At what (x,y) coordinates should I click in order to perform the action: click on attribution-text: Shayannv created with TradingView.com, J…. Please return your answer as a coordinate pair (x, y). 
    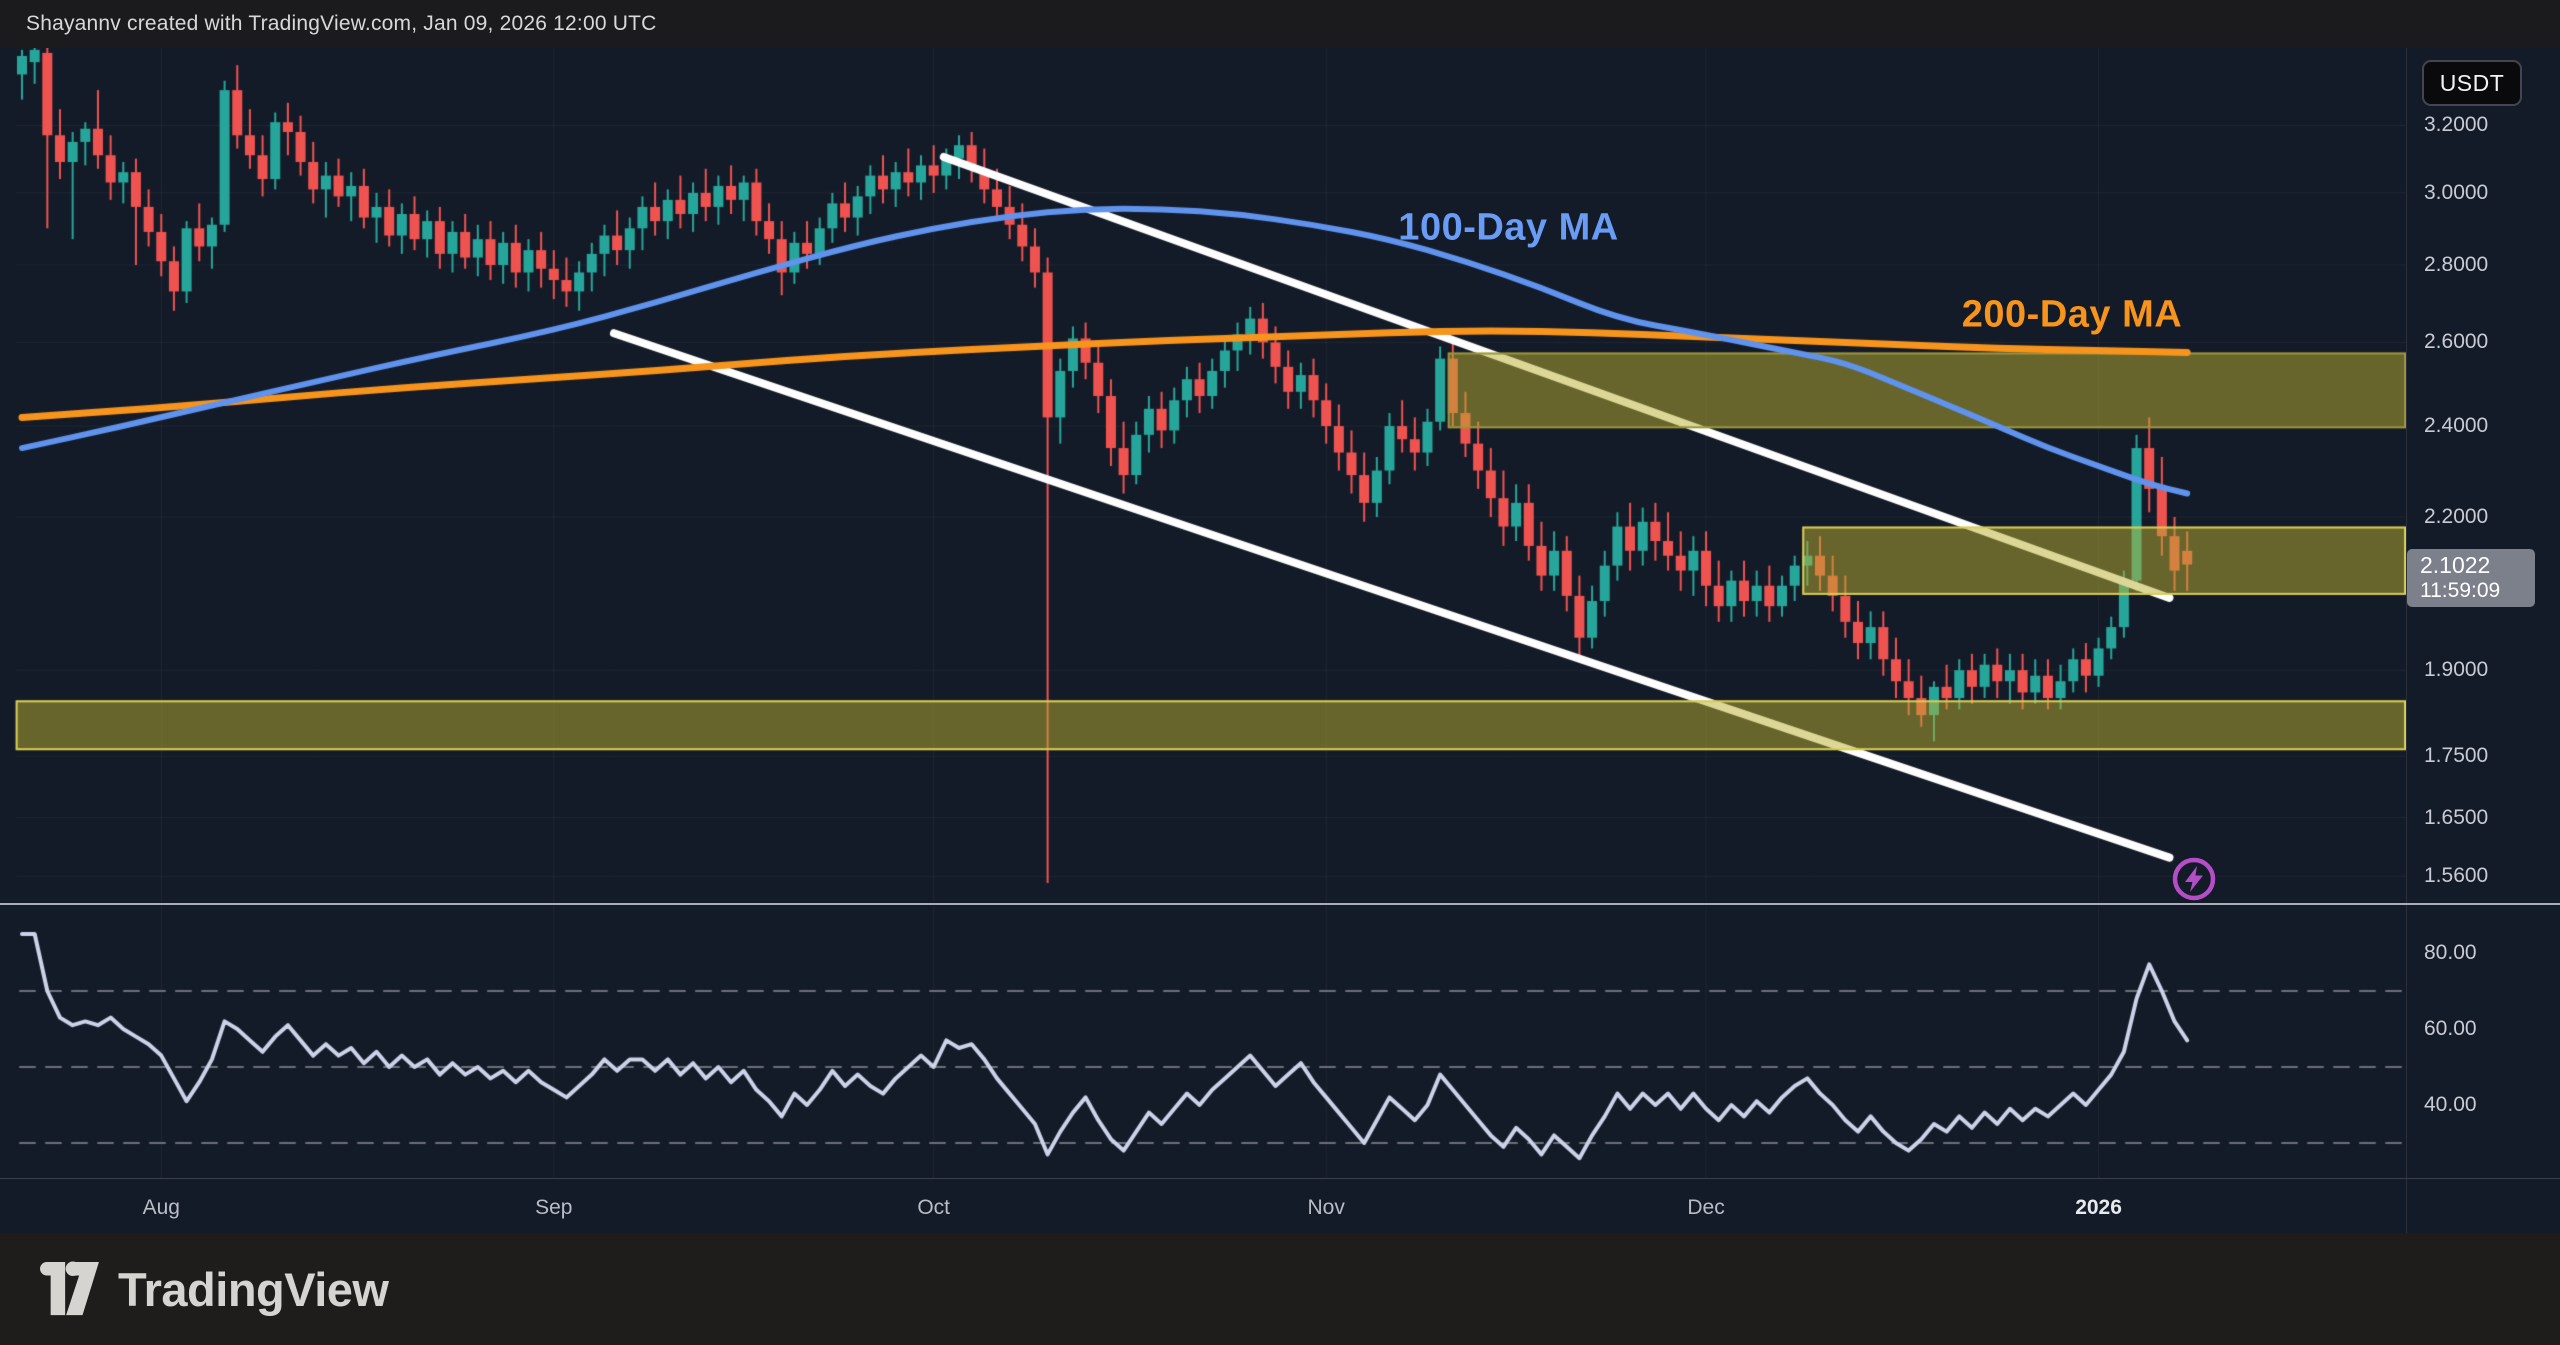
    Looking at the image, I should click on (341, 23).